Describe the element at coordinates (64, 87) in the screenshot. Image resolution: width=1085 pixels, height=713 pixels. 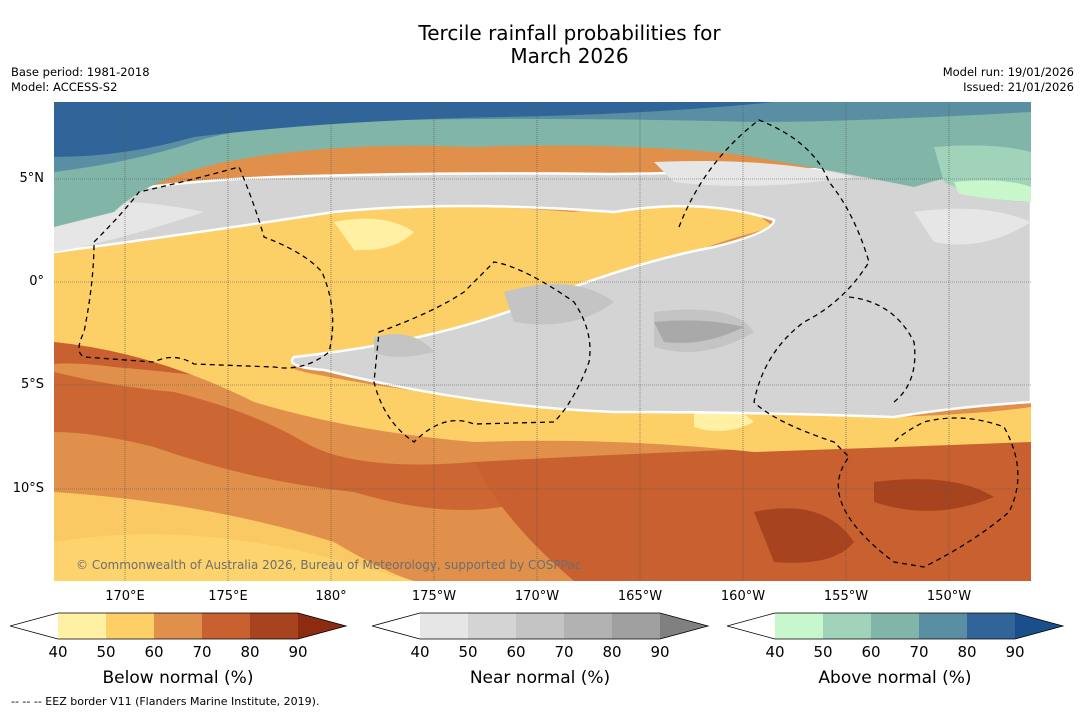
I see `model-name: Model: ACCESS-S2` at that location.